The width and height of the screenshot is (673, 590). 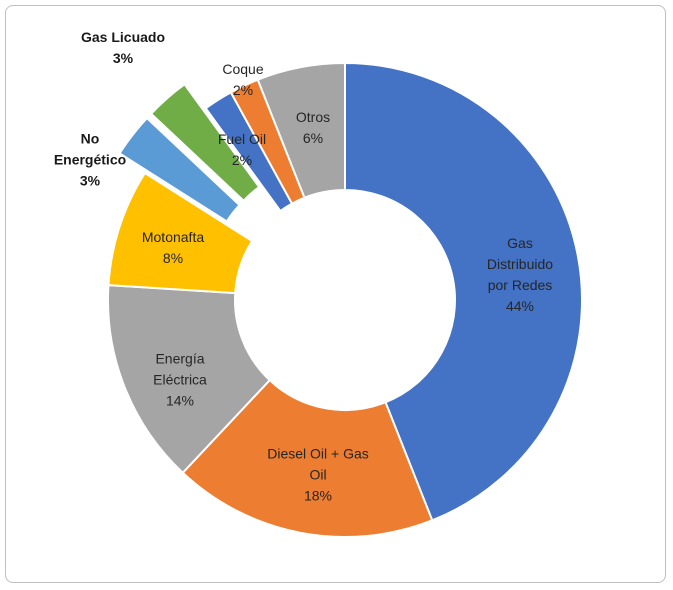 What do you see at coordinates (313, 128) in the screenshot?
I see `slice-label: Otros 6%` at bounding box center [313, 128].